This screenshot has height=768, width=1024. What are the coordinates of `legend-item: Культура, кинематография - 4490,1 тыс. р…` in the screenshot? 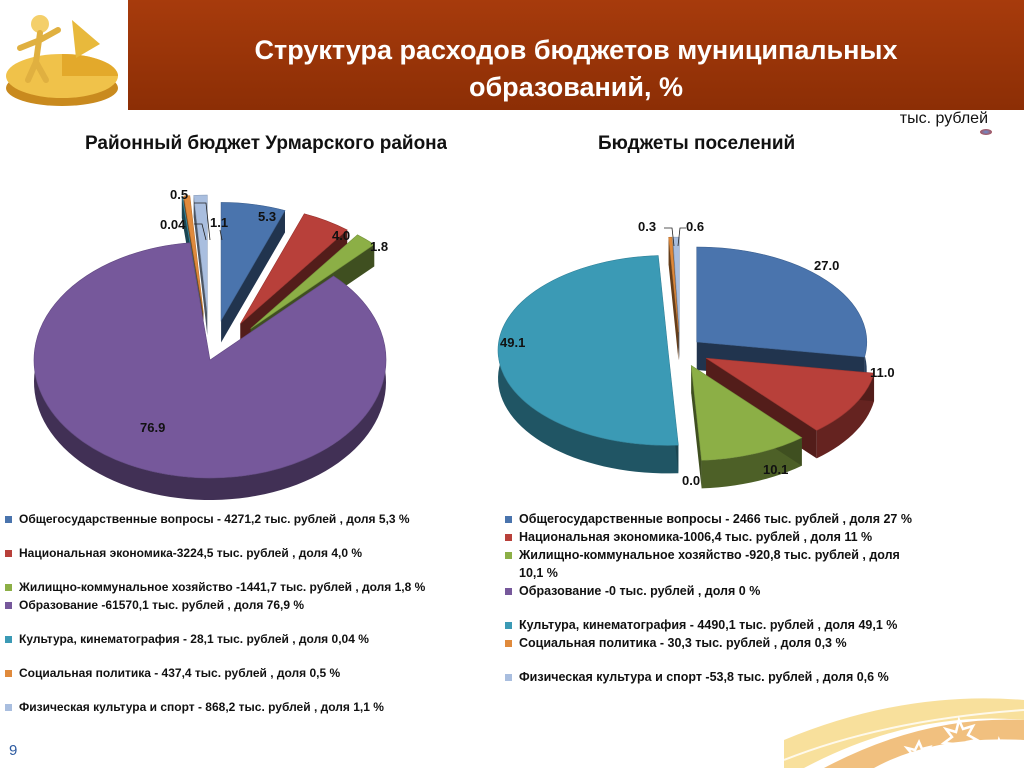 It's located at (710, 625).